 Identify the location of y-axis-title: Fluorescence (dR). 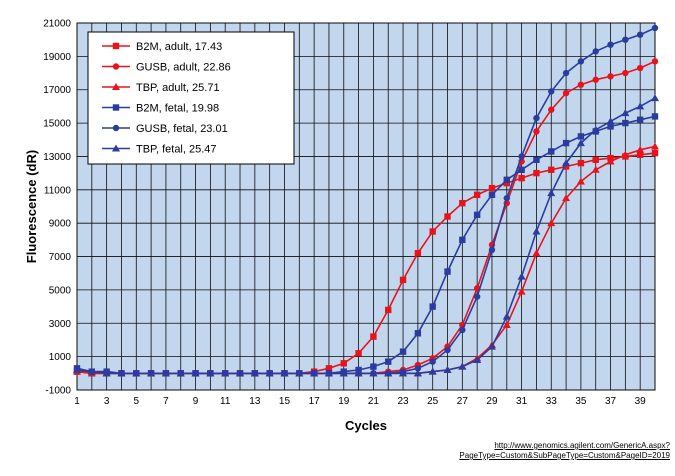
(31, 206).